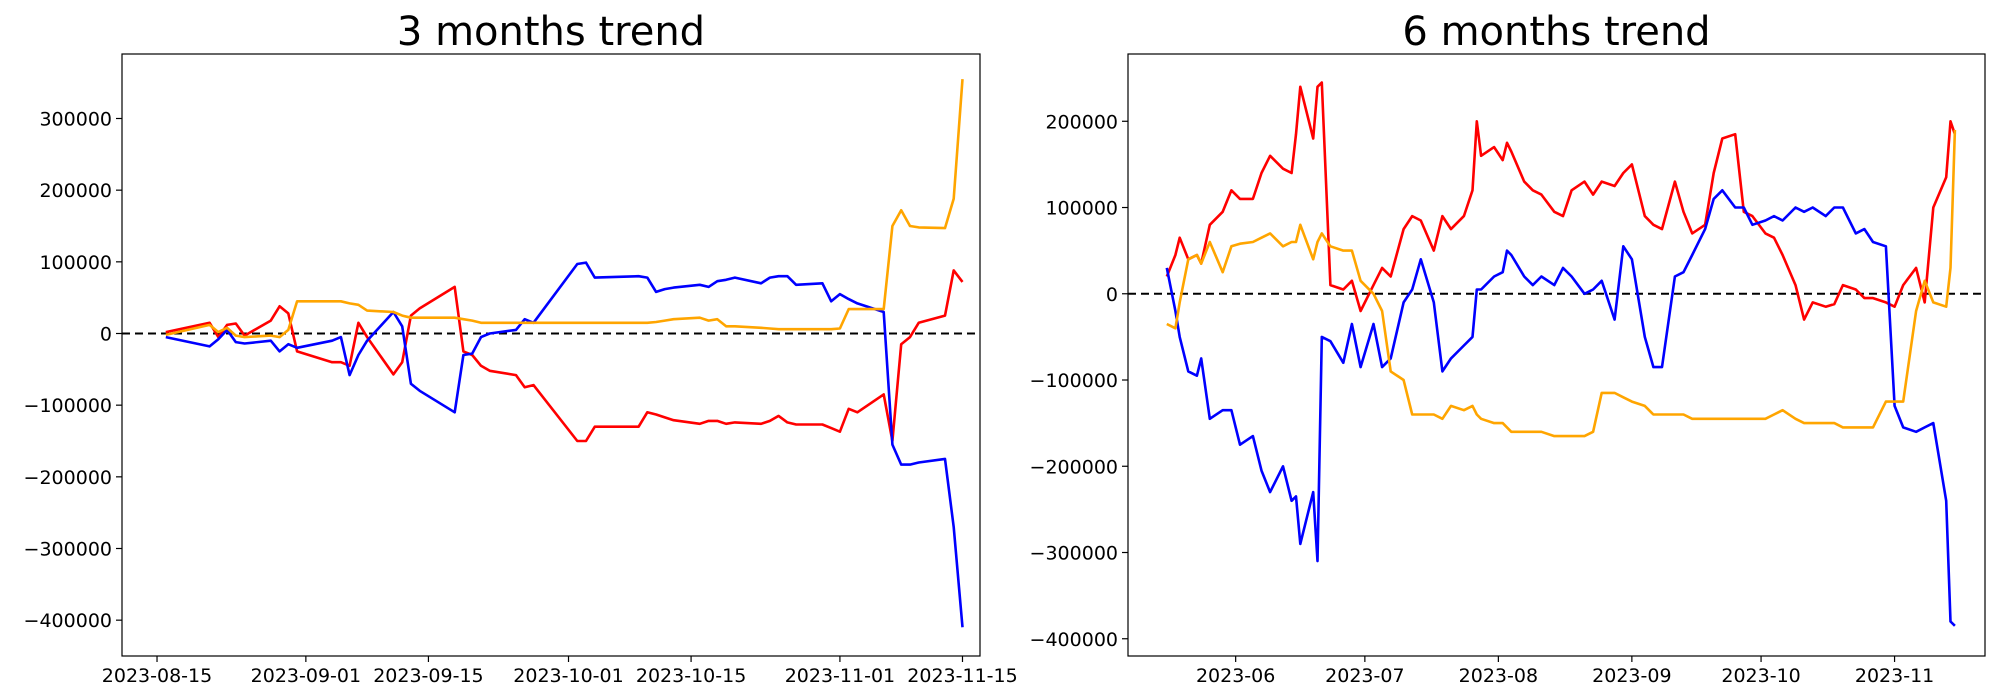 The height and width of the screenshot is (700, 2000). Describe the element at coordinates (962, 676) in the screenshot. I see `x-tick-label: 2023-11-15` at that location.